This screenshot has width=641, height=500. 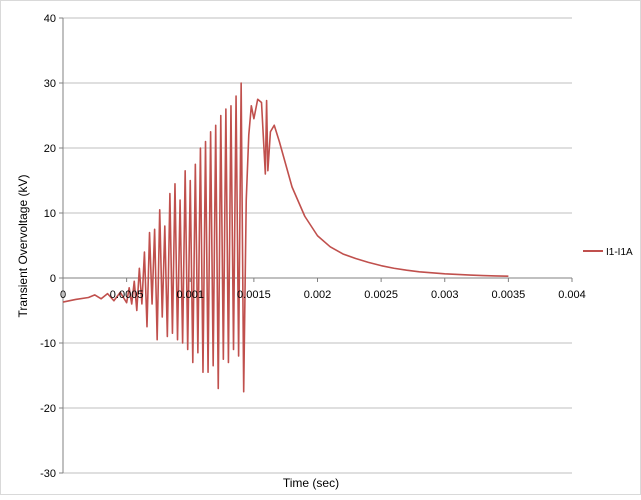 I want to click on y-tick-label: 30, so click(x=50, y=84).